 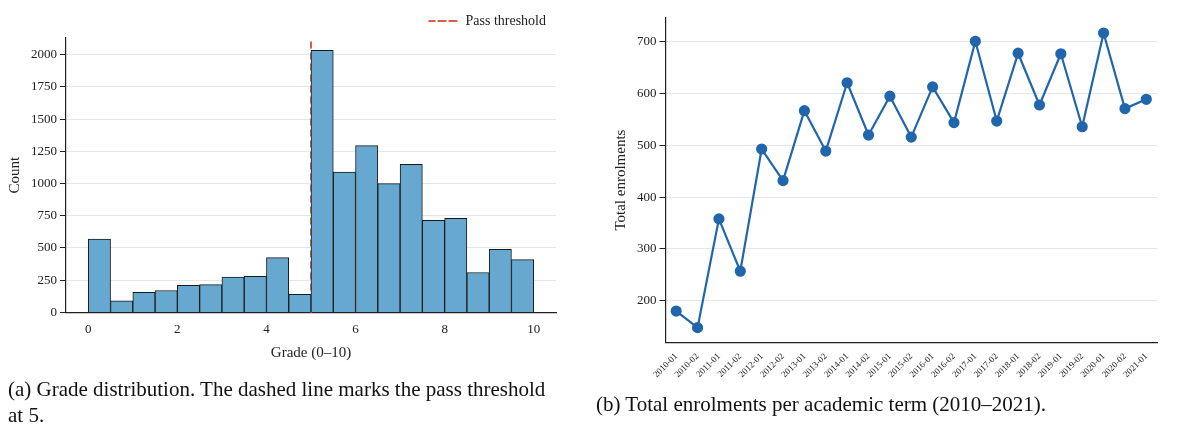 I want to click on y-tick-label: 1750, so click(x=44, y=86).